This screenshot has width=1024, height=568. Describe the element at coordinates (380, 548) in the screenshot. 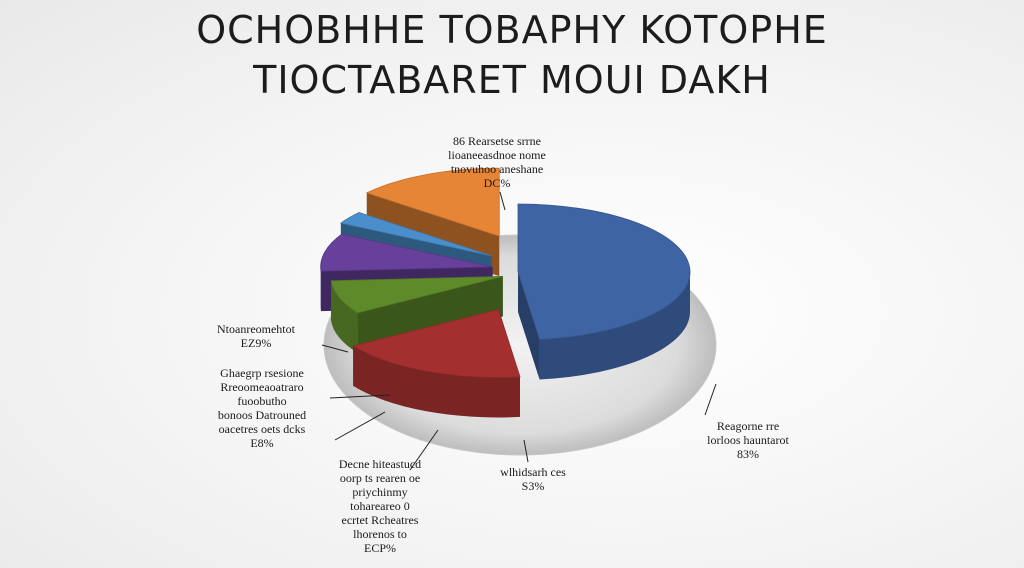

I see `slice-label-line: ECP%` at that location.